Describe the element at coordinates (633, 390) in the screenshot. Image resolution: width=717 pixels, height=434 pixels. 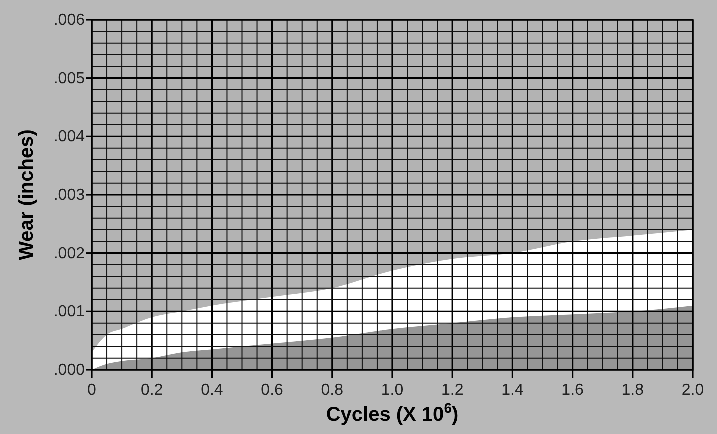
I see `x-tick-label: 1.8` at that location.